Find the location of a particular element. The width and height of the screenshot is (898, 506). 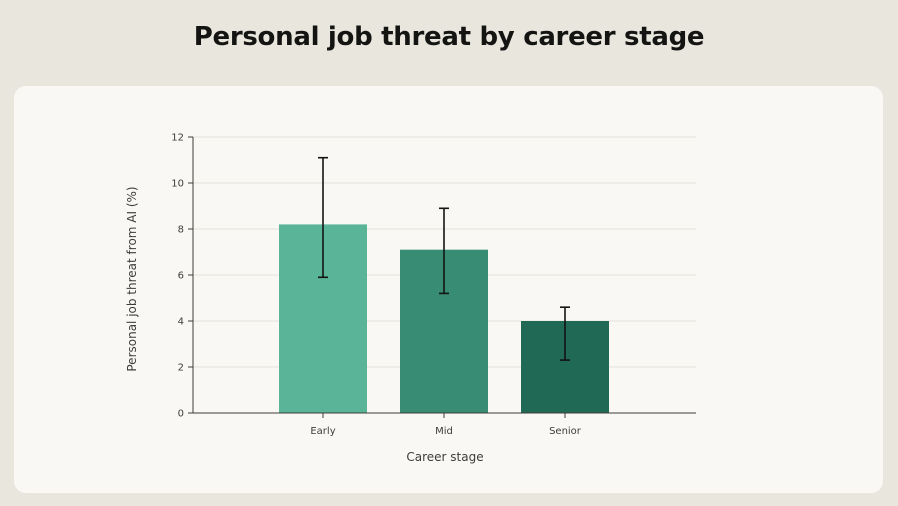

y-axis-ticks: 0 2 4 6 8 10 12 is located at coordinates (182, 276).